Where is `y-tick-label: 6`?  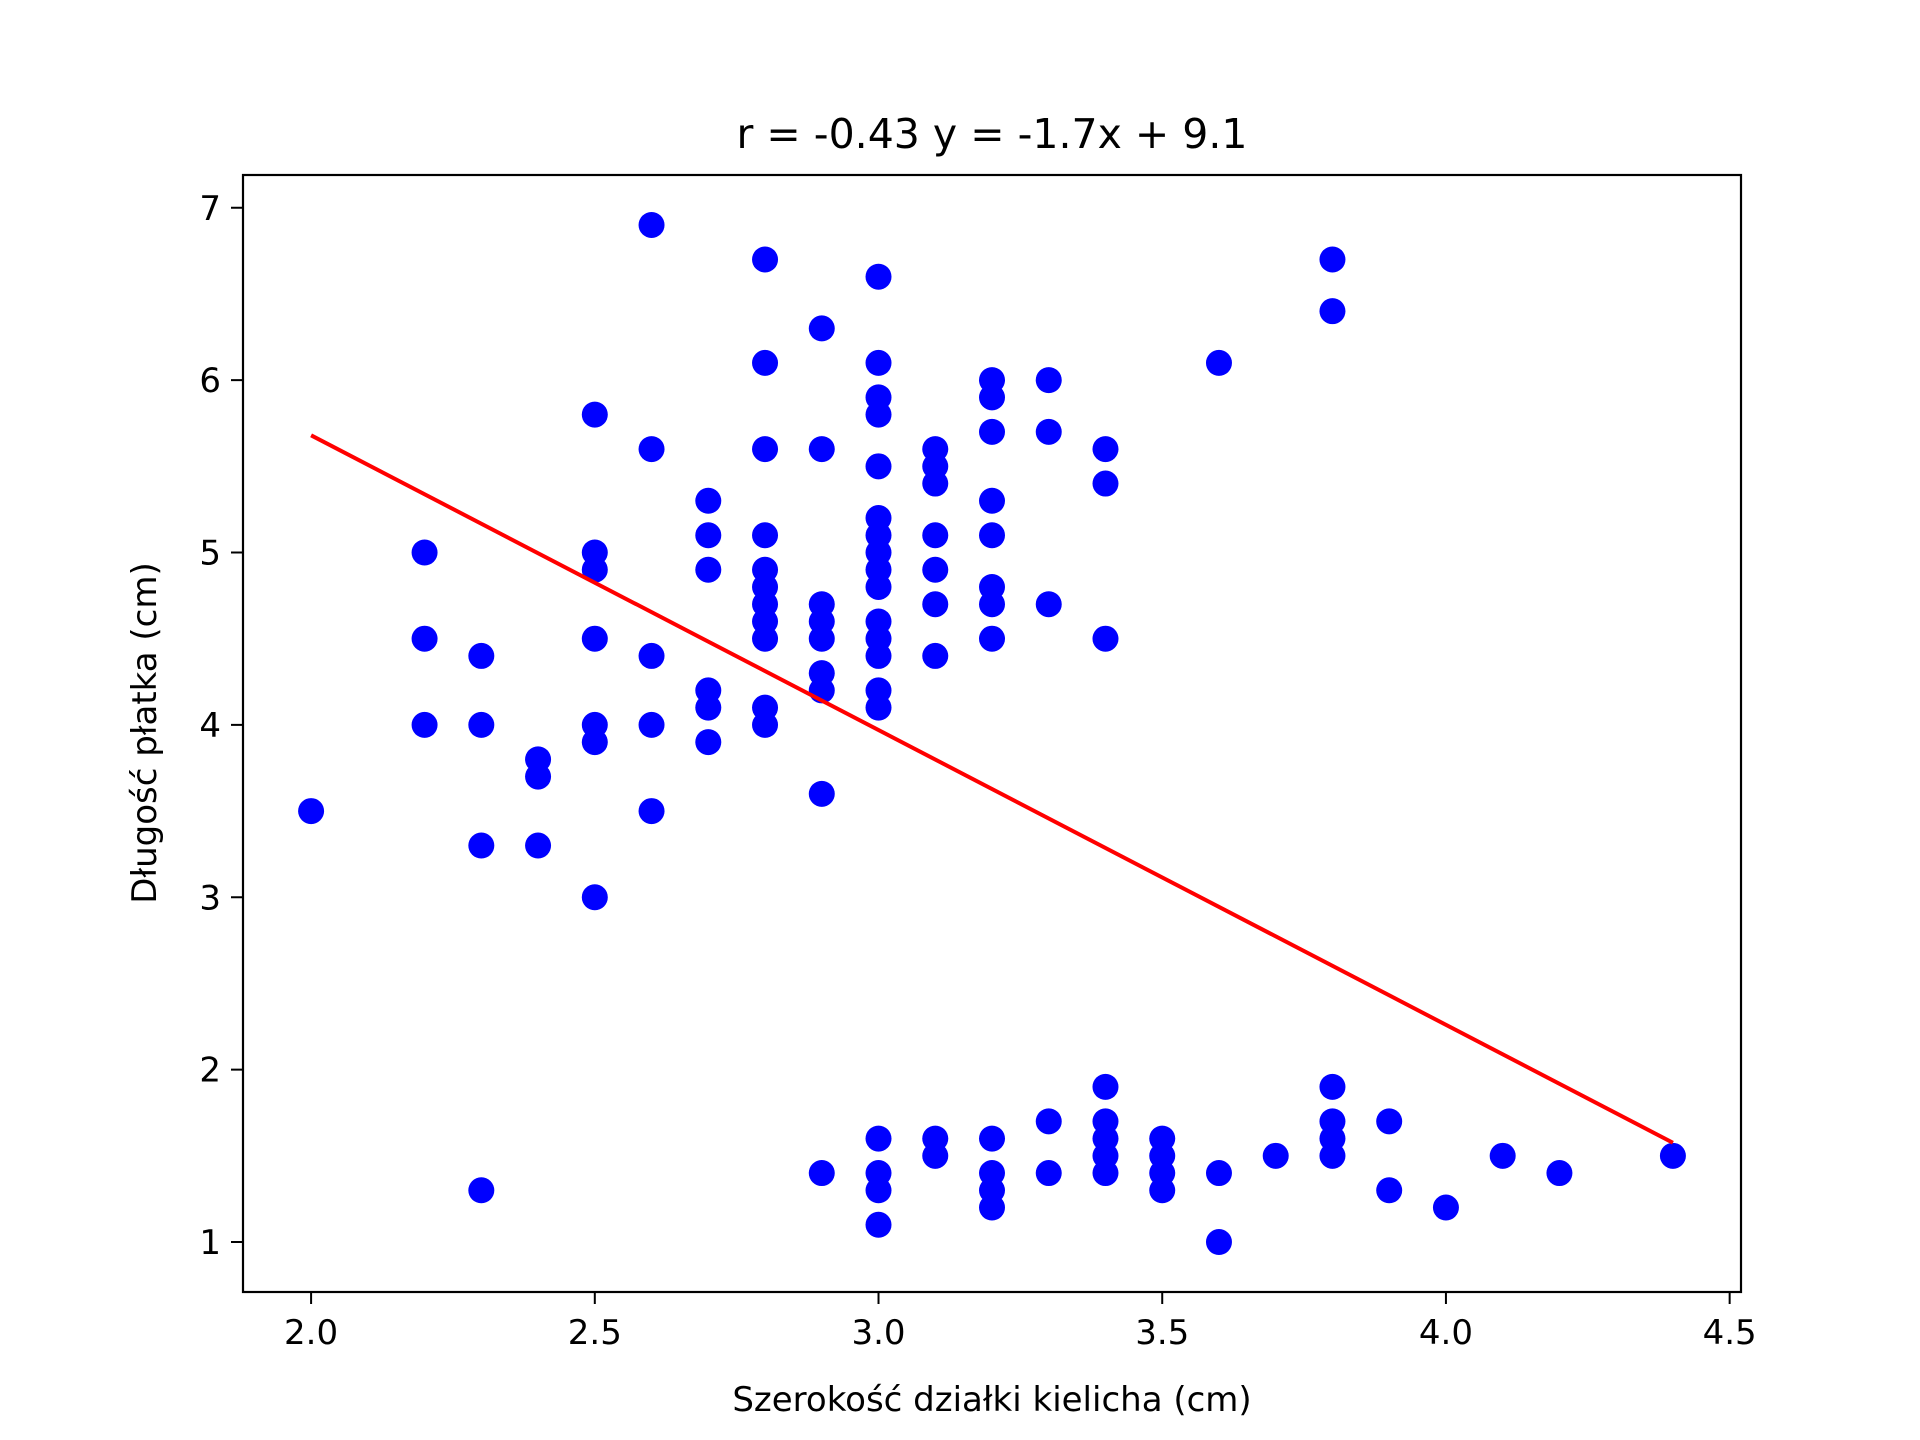
y-tick-label: 6 is located at coordinates (210, 381).